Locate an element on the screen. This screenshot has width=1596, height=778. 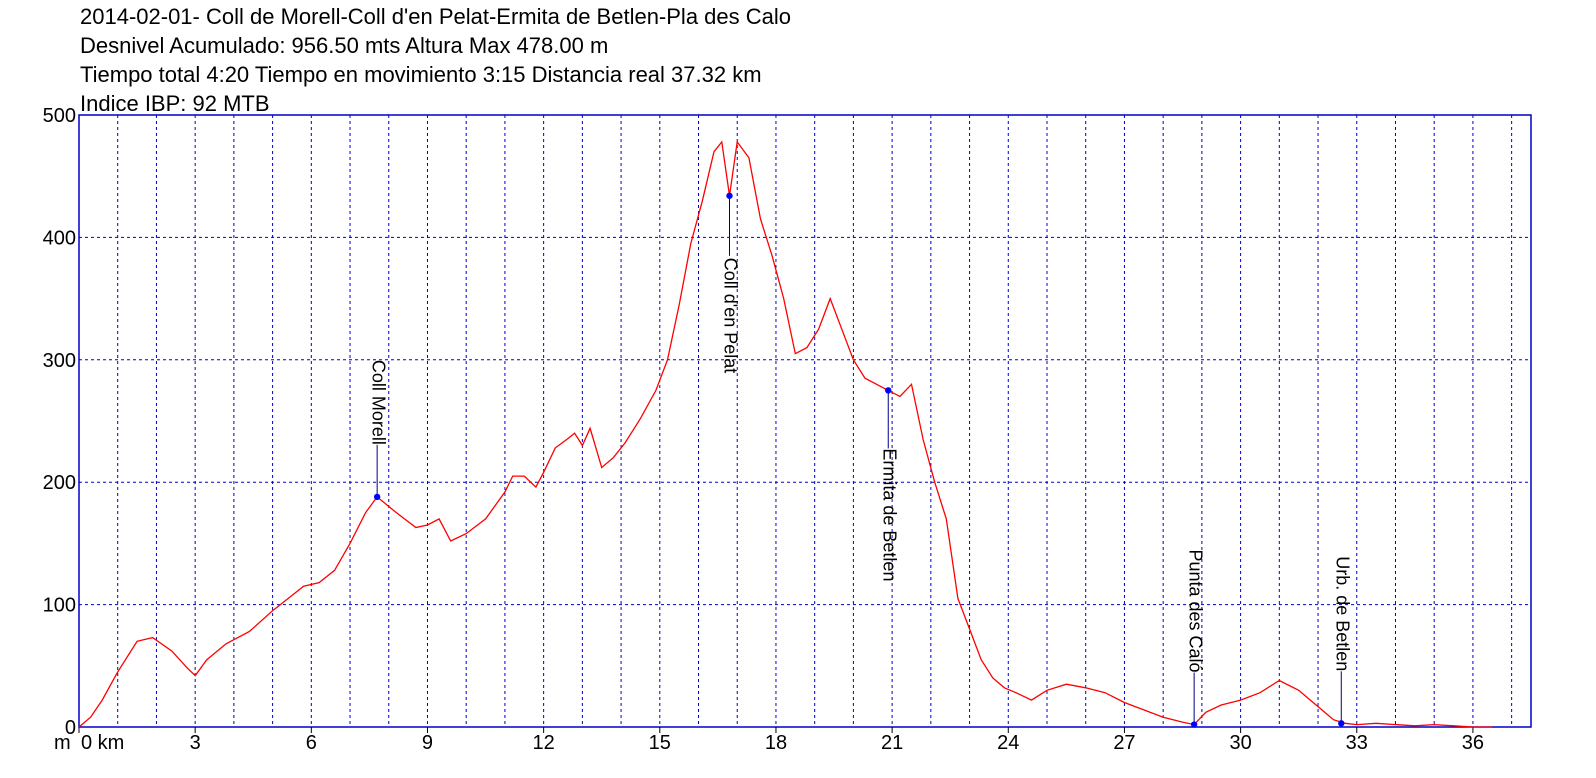
waypoint-label: Urb. de Betlen is located at coordinates (1343, 613).